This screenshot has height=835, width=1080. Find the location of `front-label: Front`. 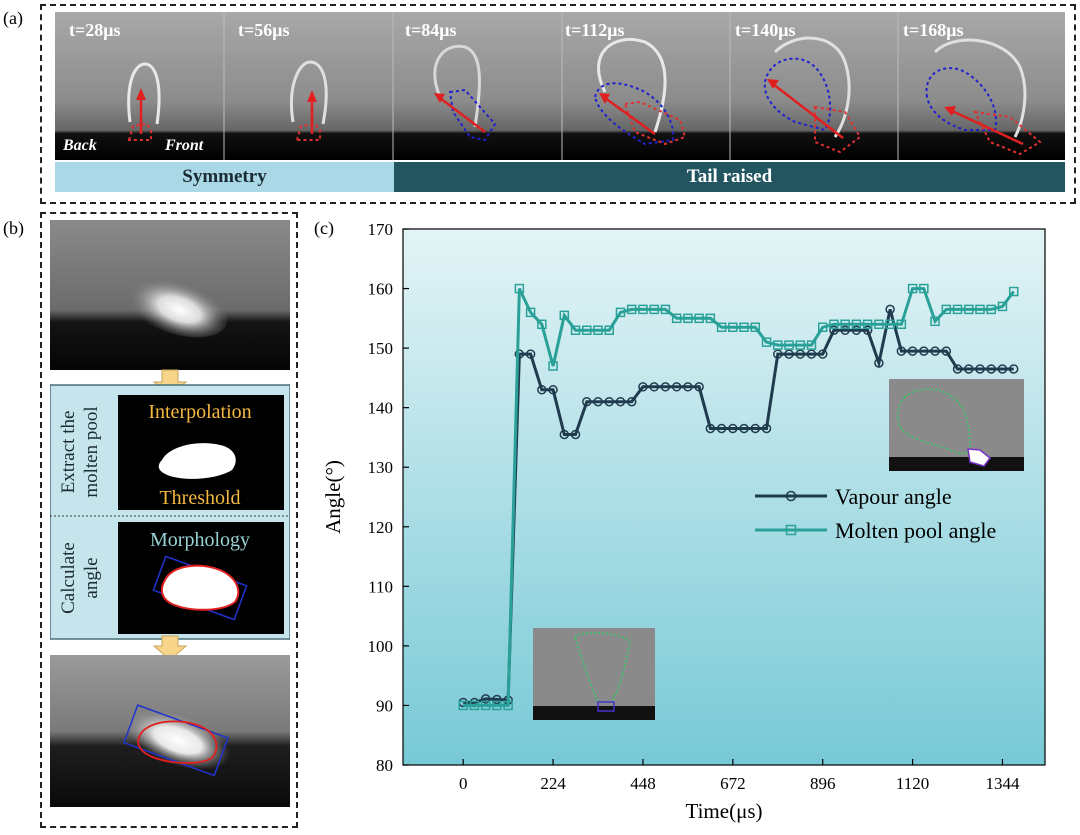

front-label: Front is located at coordinates (184, 145).